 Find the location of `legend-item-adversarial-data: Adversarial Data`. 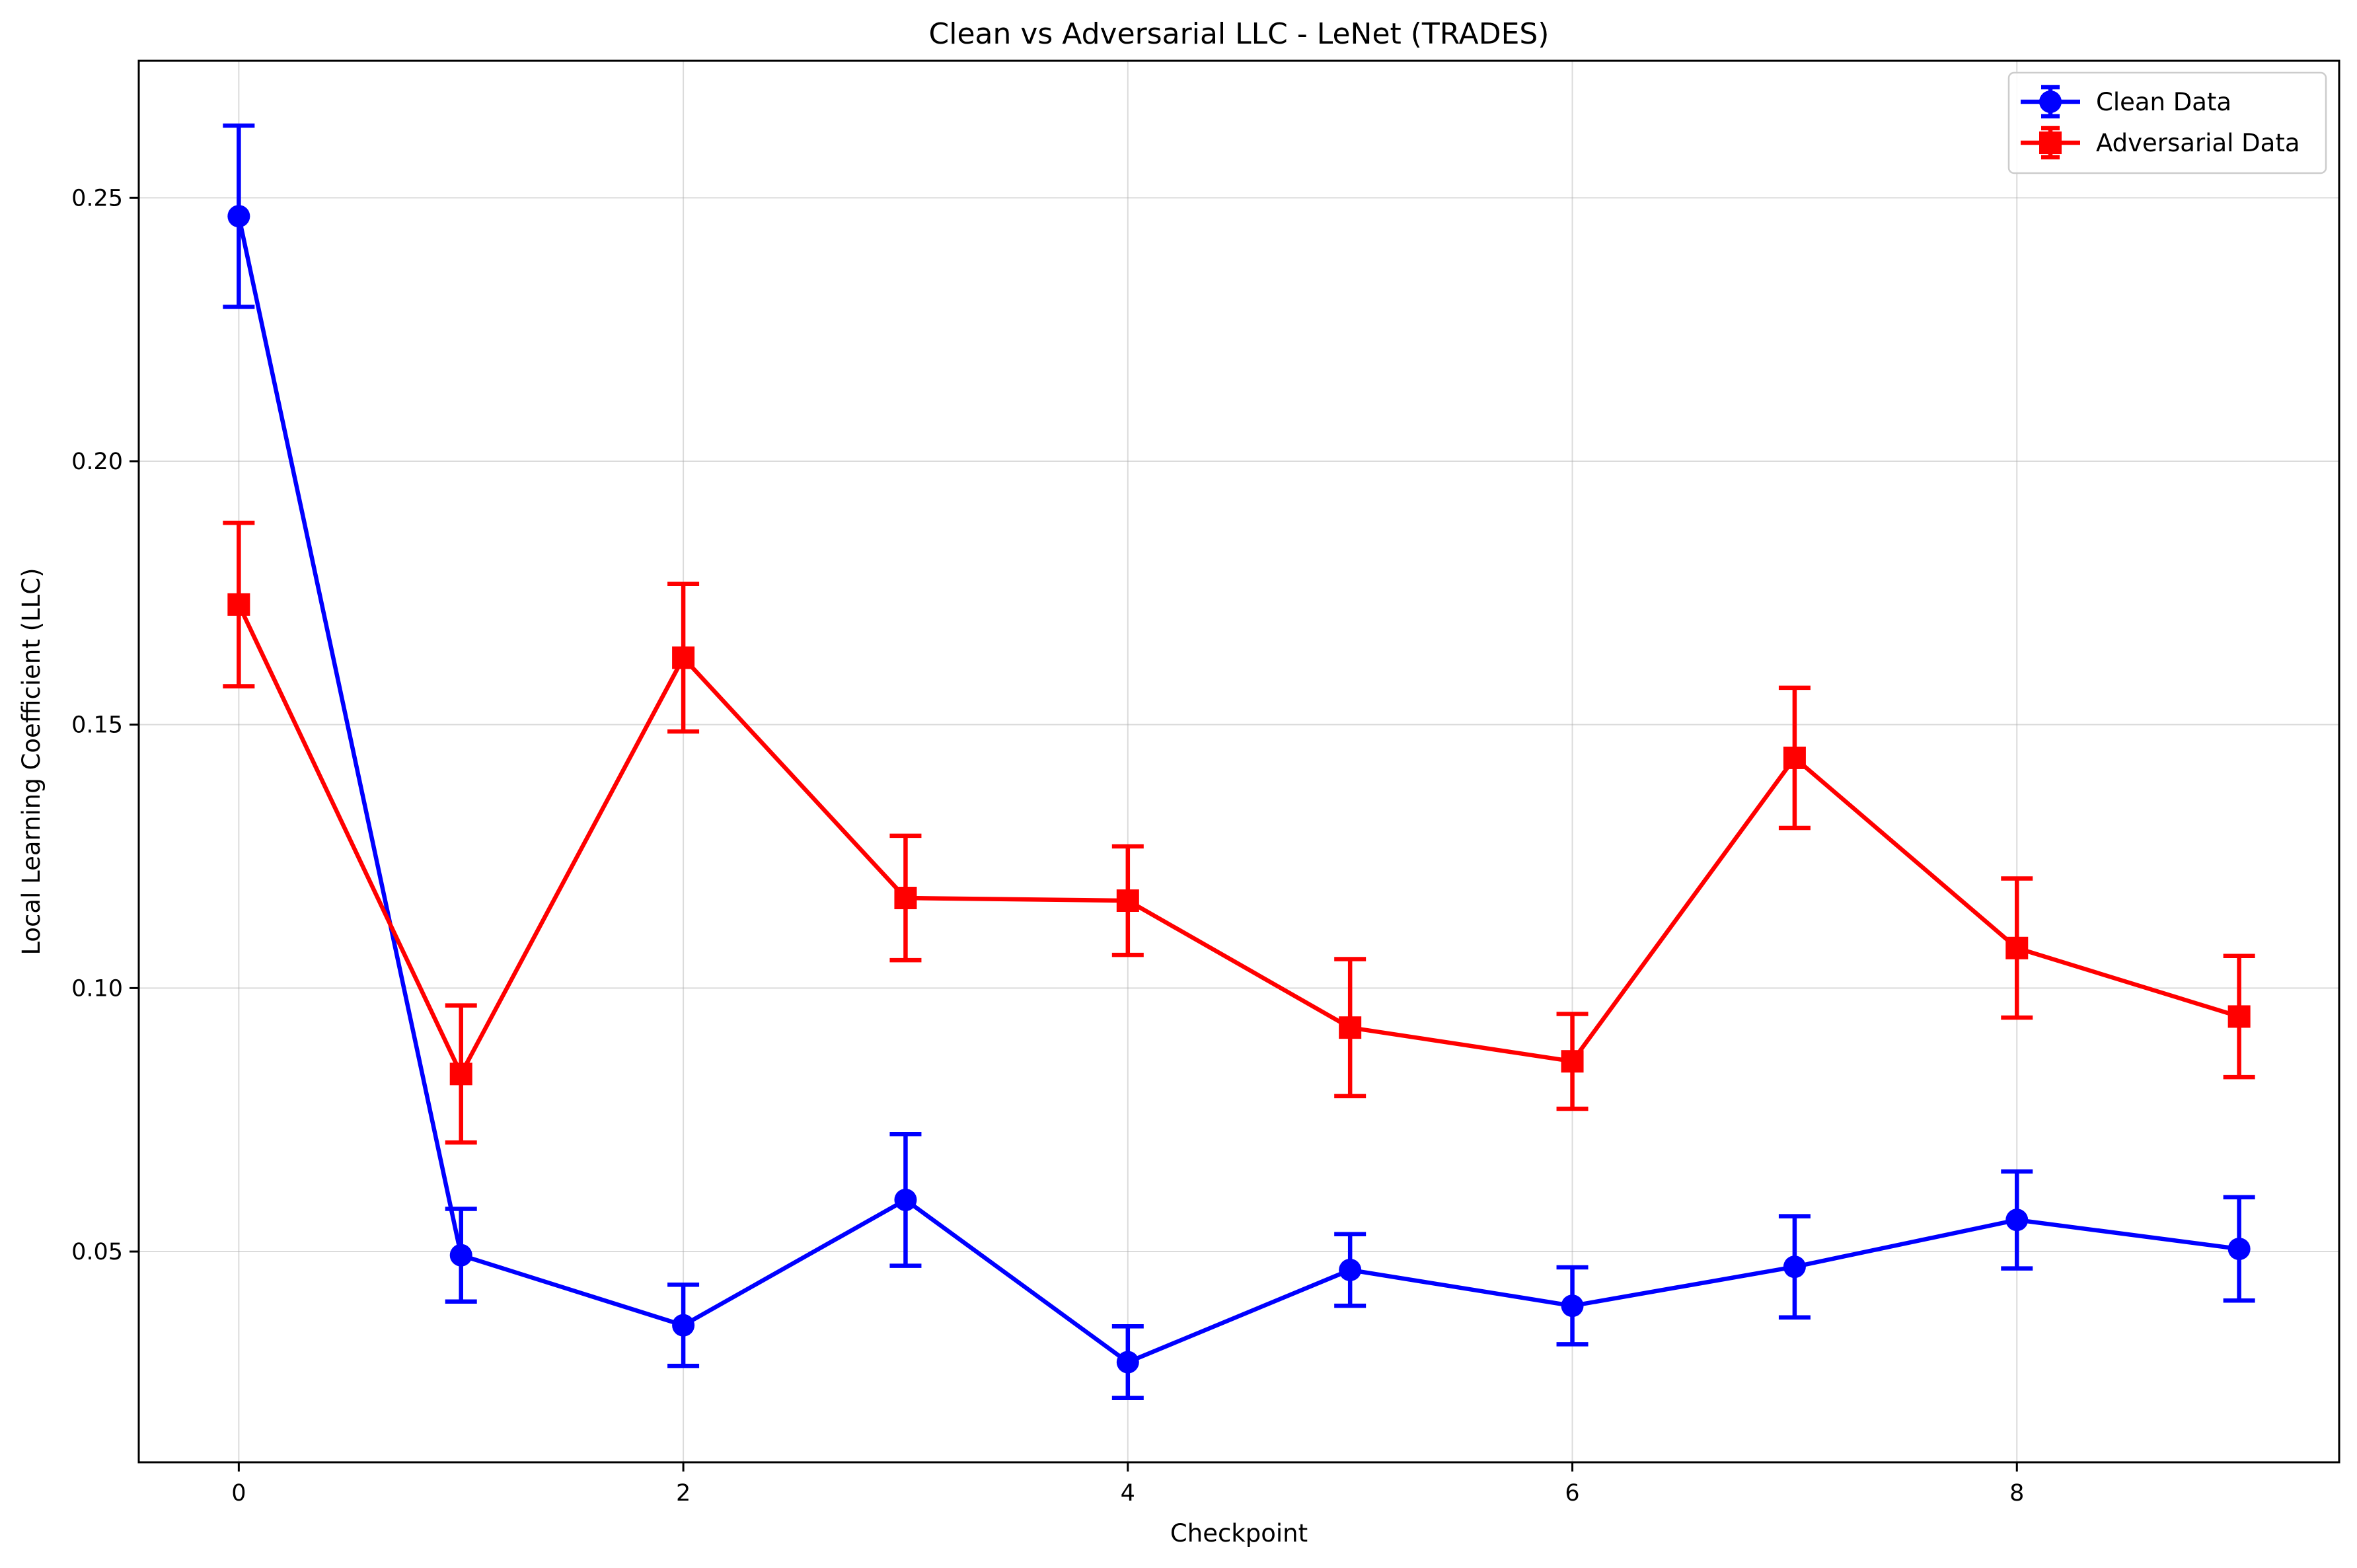

legend-item-adversarial-data: Adversarial Data is located at coordinates (2160, 143).